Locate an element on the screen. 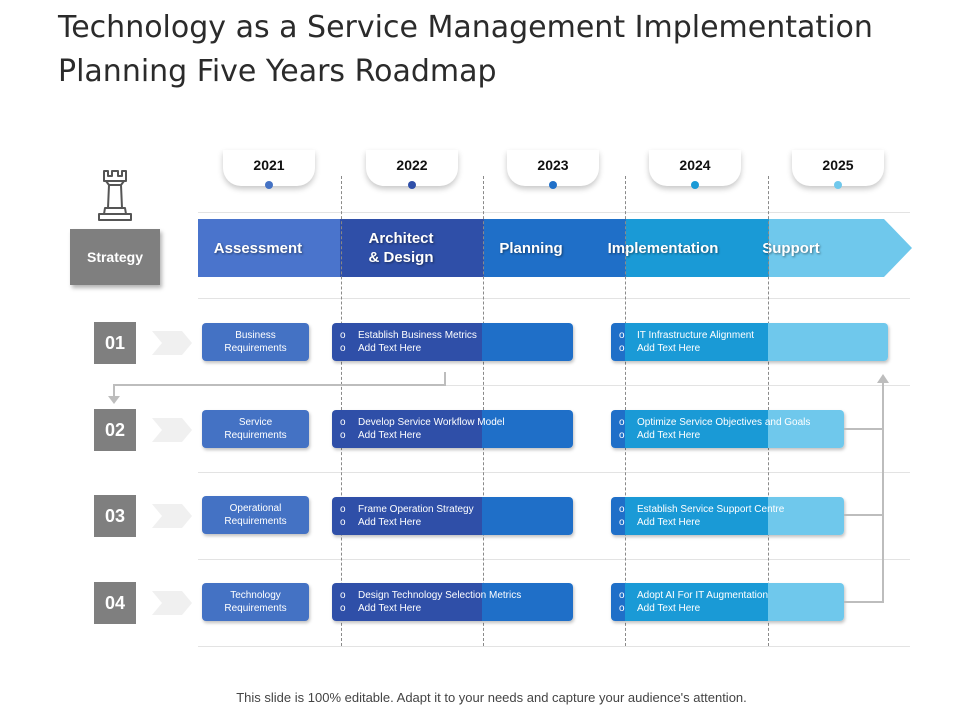 The width and height of the screenshot is (960, 720). list-item: o Establish Business Metrics is located at coordinates (408, 335).